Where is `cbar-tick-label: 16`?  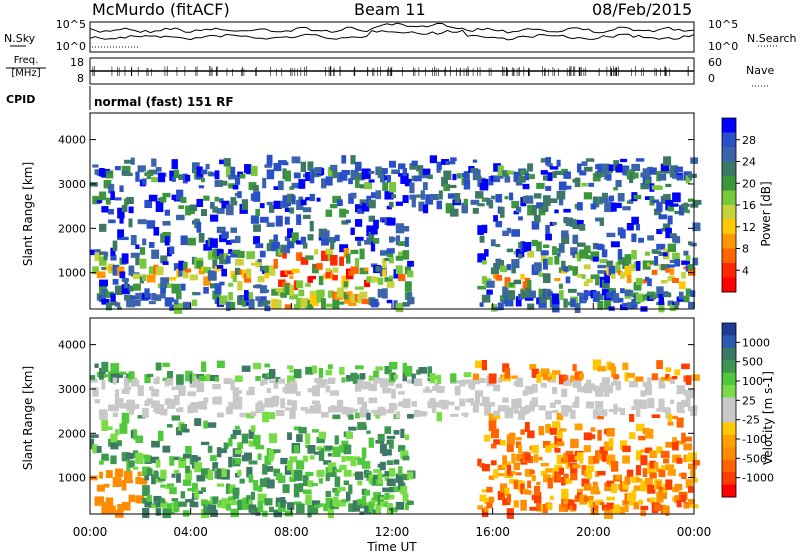 cbar-tick-label: 16 is located at coordinates (749, 205).